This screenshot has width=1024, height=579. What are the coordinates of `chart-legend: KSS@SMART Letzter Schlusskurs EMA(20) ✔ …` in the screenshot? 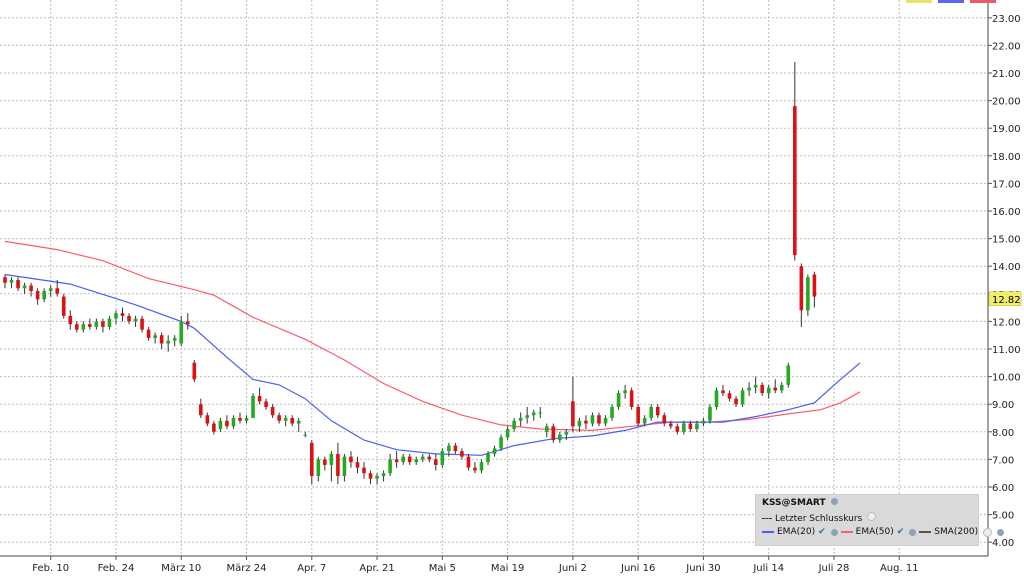 It's located at (880, 520).